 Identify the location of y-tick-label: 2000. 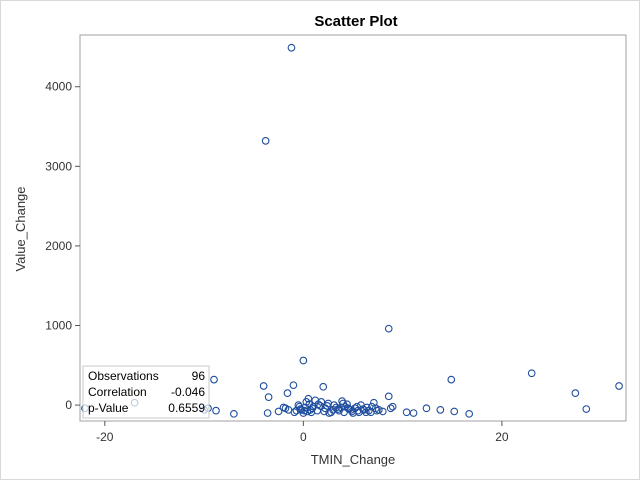
(58, 246).